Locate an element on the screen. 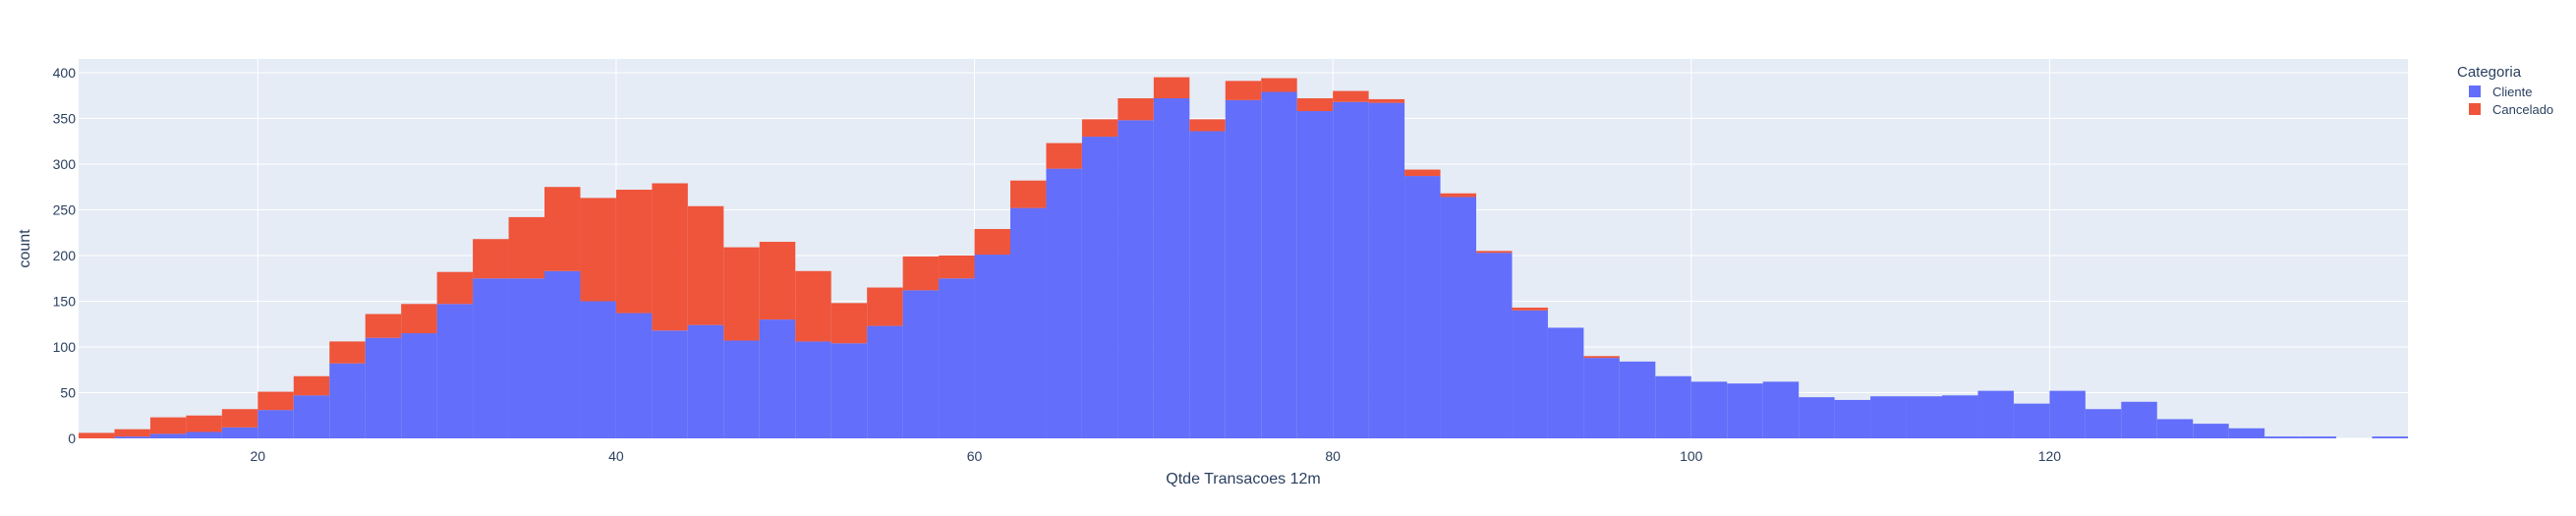 The width and height of the screenshot is (2576, 516). legend: Categoria Cliente Cancelado is located at coordinates (2505, 90).